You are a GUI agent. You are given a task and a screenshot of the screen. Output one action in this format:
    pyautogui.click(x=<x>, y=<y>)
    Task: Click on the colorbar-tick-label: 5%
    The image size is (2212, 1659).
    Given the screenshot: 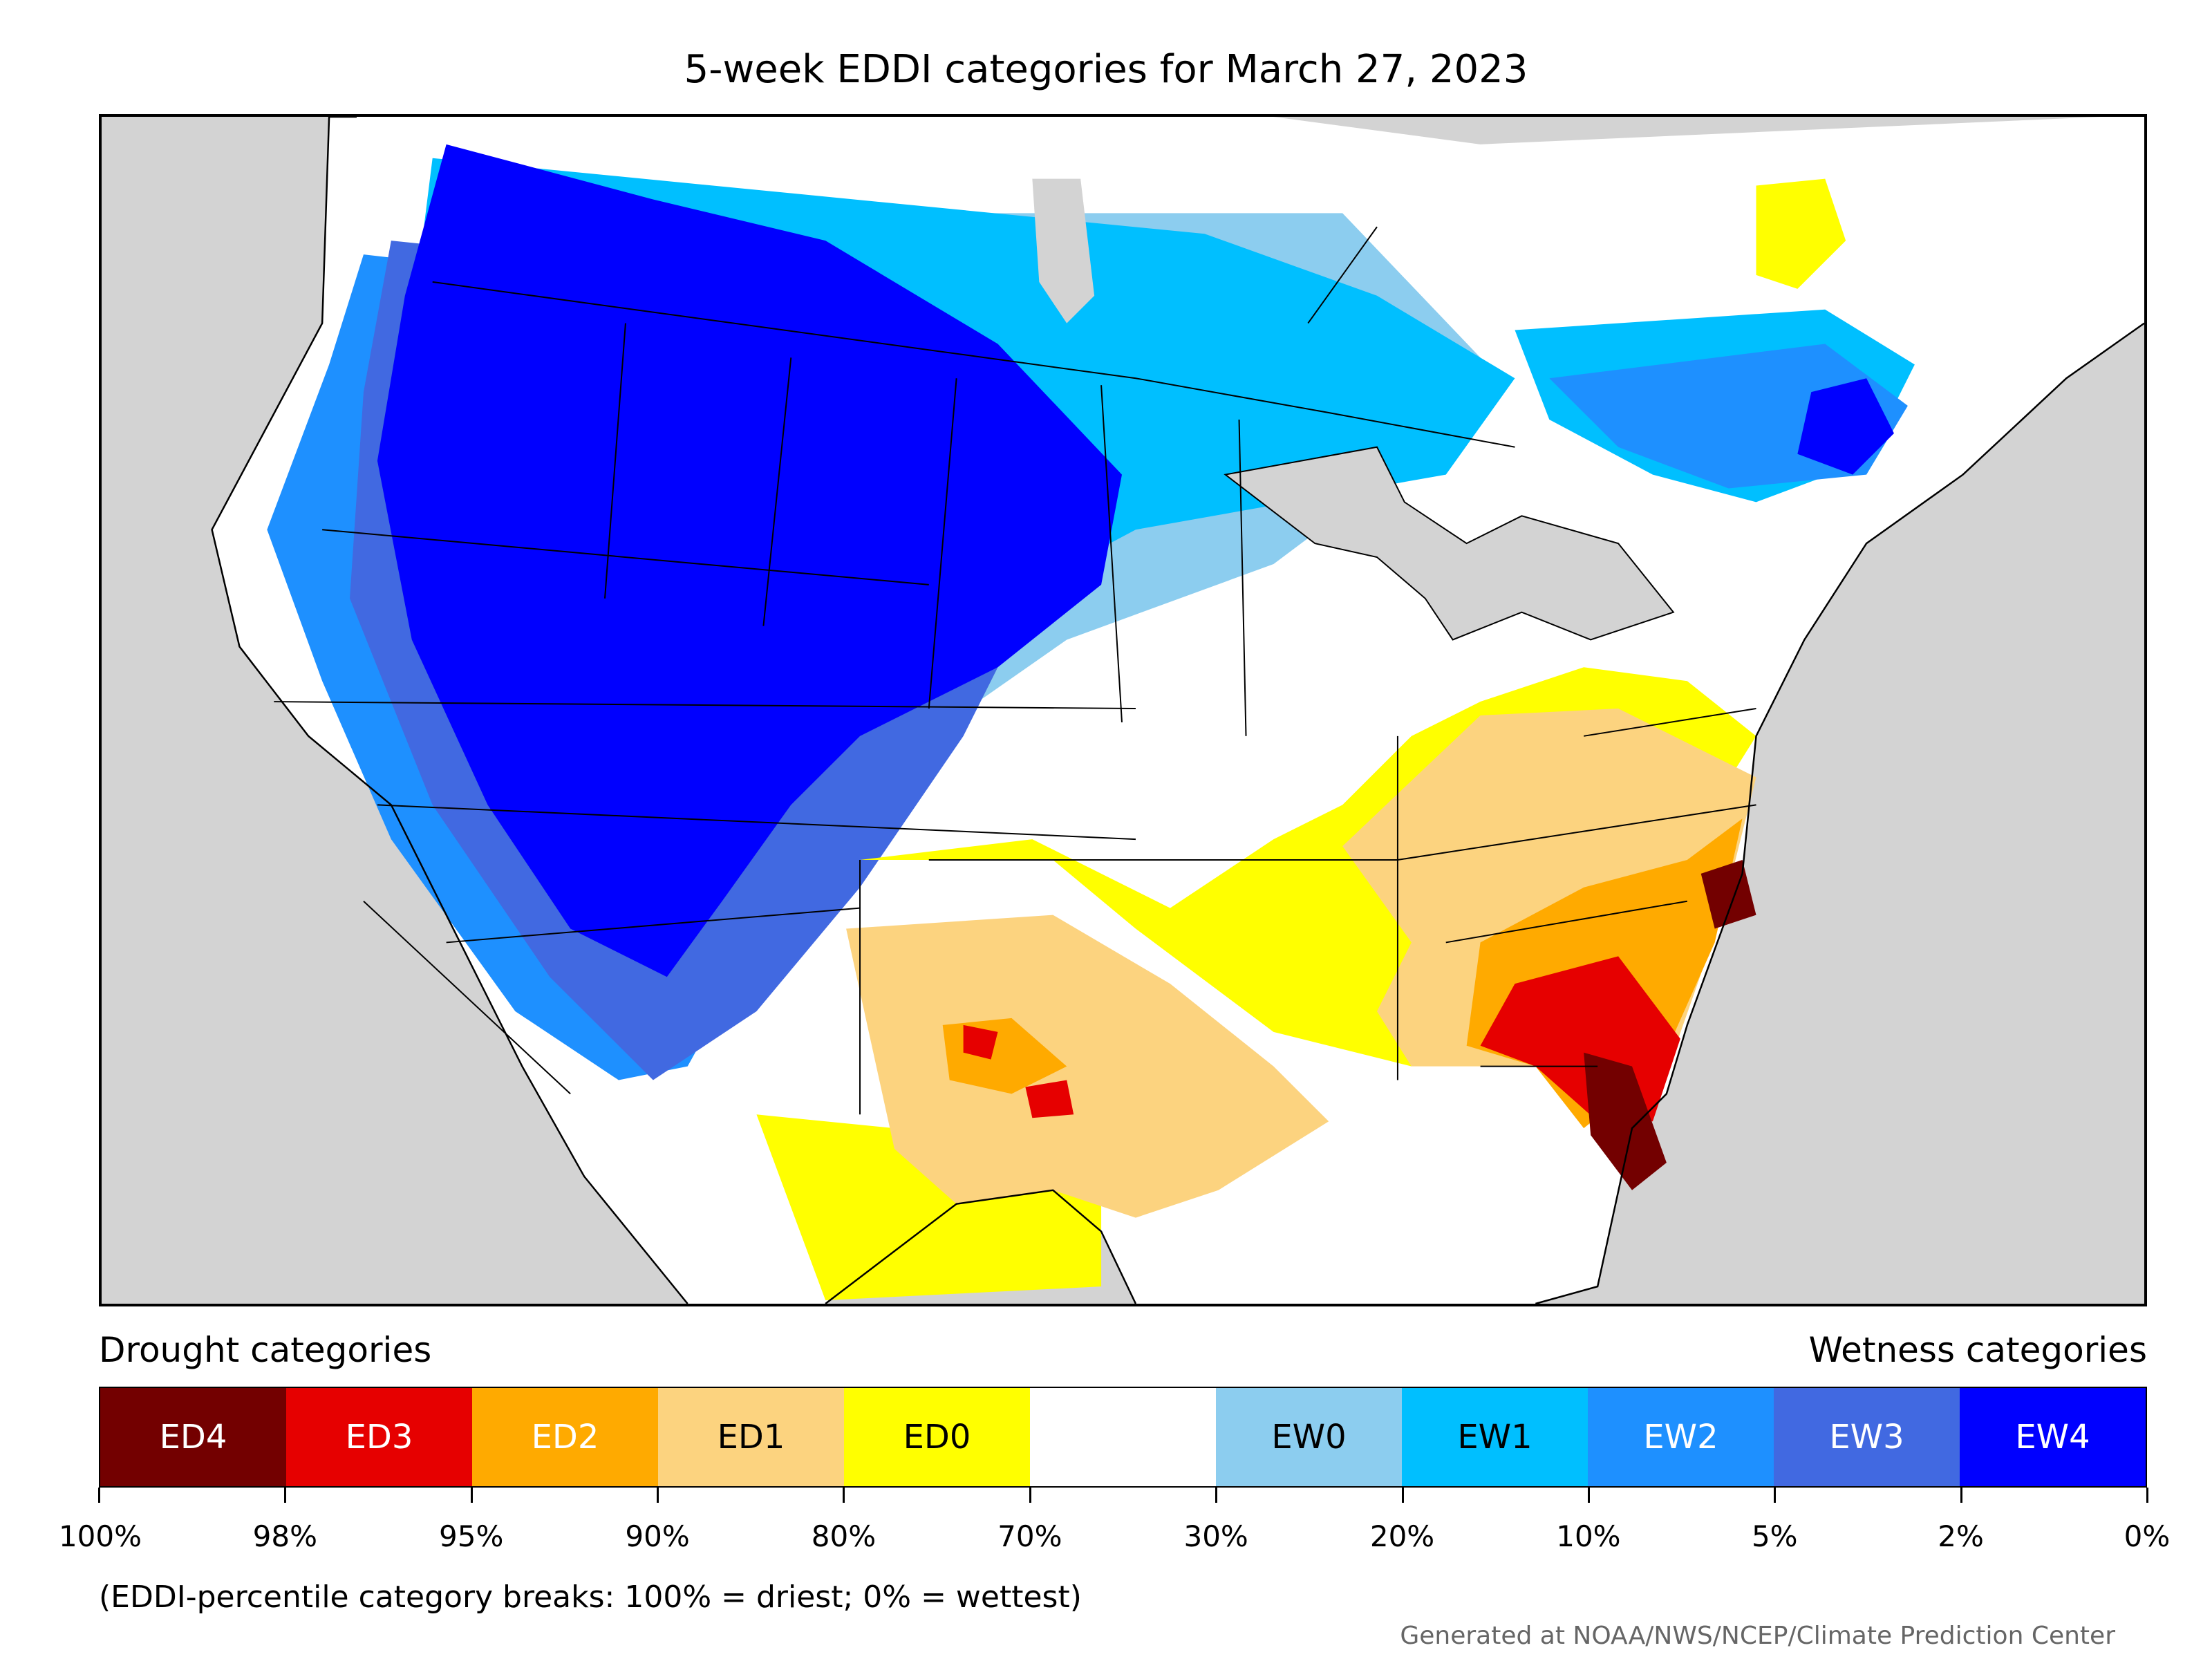 What is the action you would take?
    pyautogui.click(x=1774, y=1536)
    